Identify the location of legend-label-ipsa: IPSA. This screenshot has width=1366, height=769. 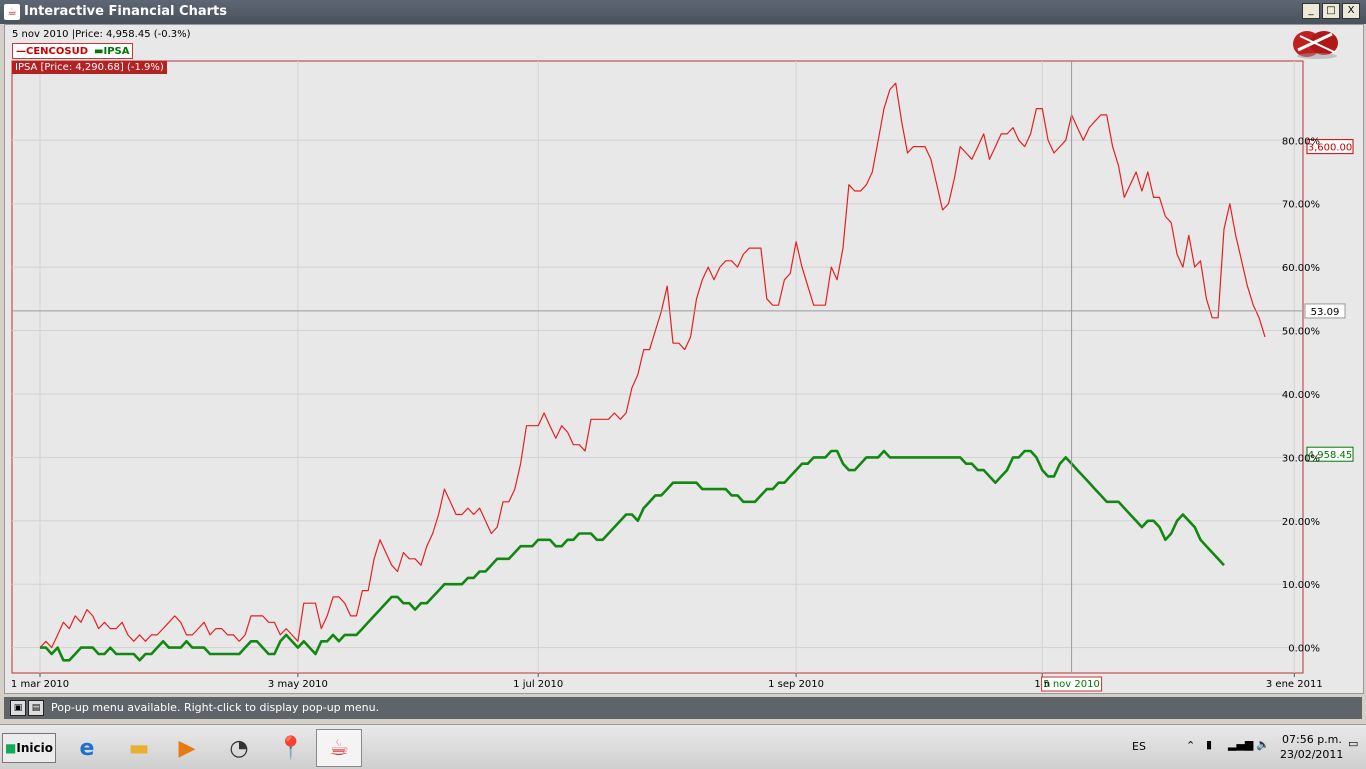
(116, 51).